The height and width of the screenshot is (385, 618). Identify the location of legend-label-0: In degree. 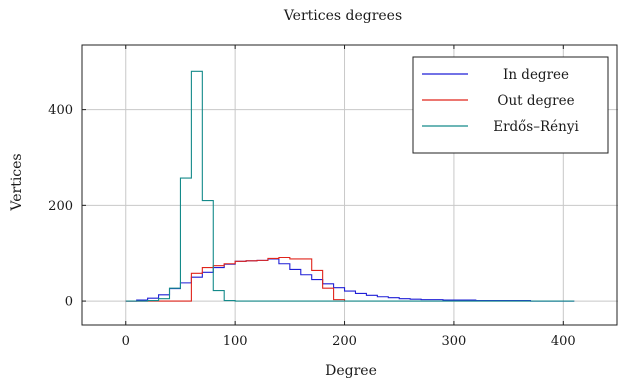
(536, 75).